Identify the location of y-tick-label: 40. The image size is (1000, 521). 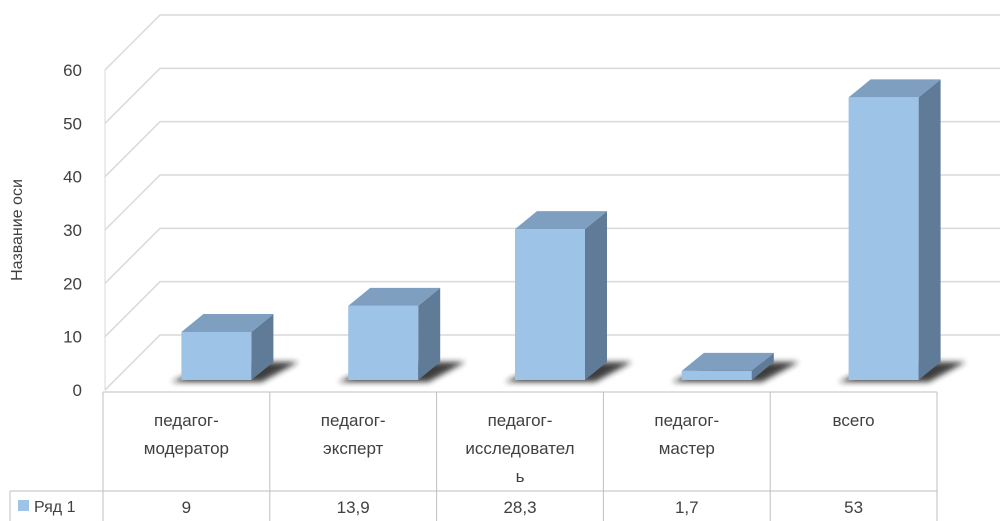
(72, 177).